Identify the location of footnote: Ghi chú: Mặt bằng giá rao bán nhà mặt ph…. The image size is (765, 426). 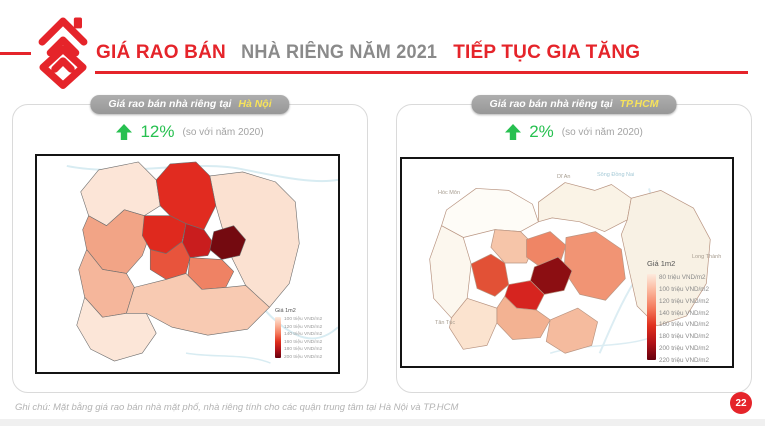
(237, 407).